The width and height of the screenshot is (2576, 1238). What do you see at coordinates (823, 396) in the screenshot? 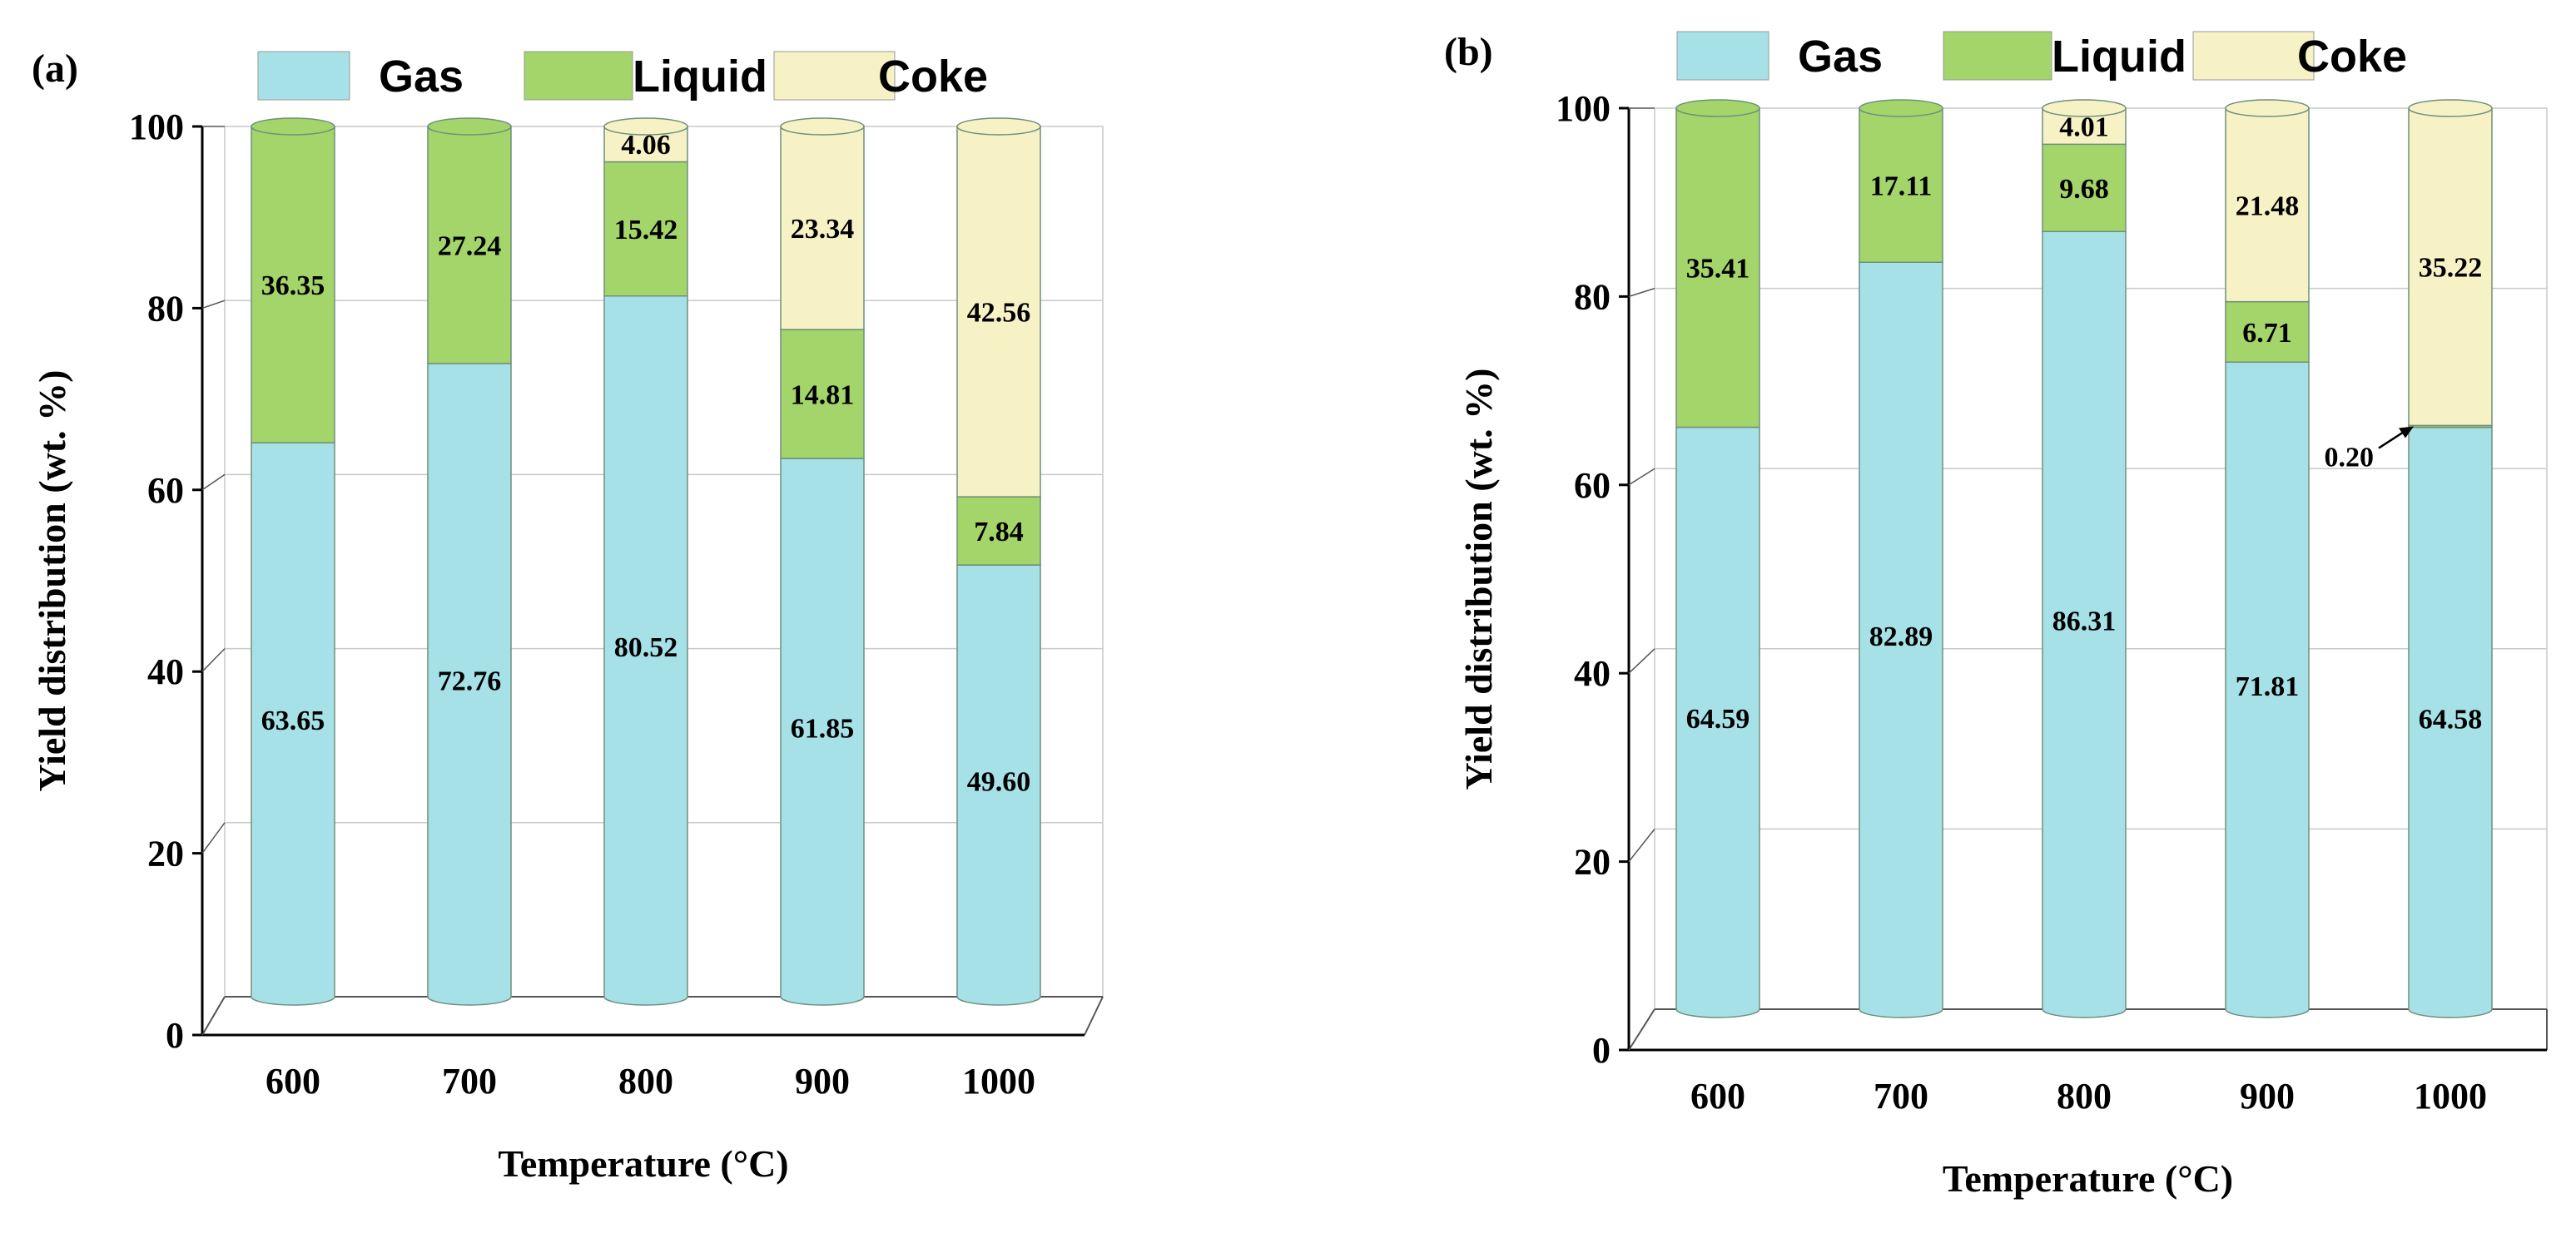
I see `data-label: 14.81` at bounding box center [823, 396].